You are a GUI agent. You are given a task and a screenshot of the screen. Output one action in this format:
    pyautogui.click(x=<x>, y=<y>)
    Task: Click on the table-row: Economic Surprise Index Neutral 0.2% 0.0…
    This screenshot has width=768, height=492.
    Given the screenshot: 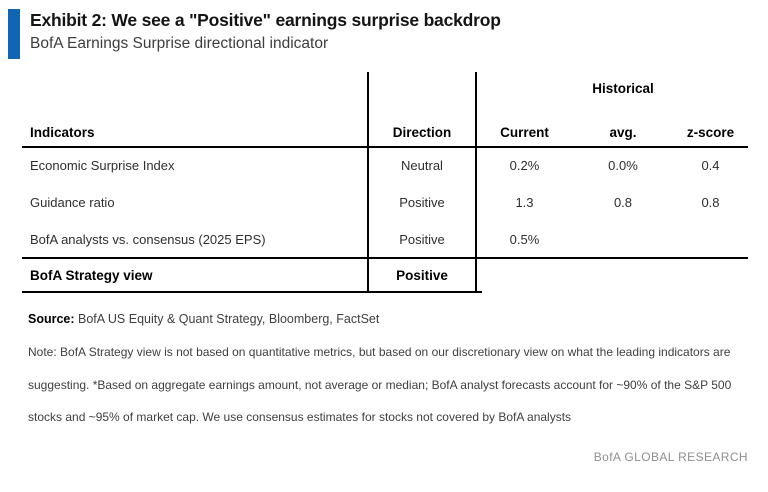 What is the action you would take?
    pyautogui.click(x=385, y=165)
    